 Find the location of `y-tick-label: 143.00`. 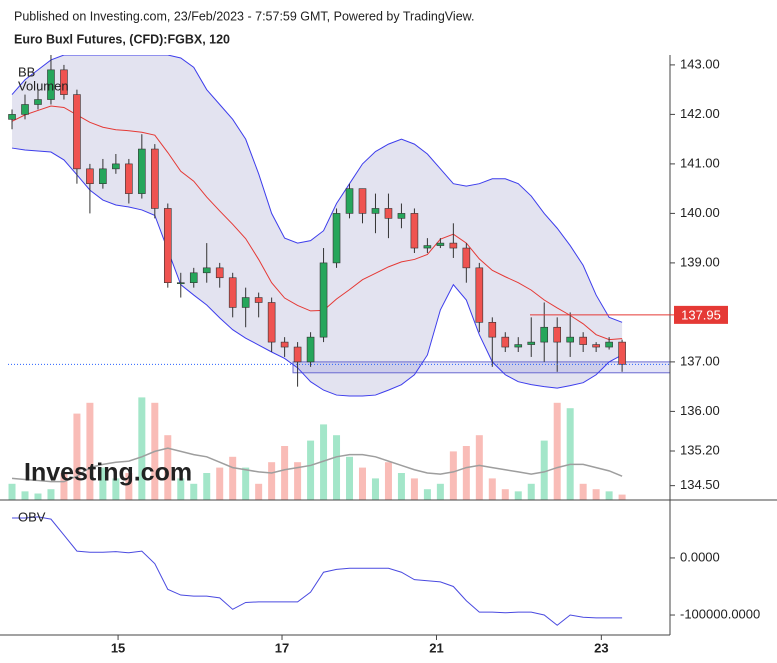

y-tick-label: 143.00 is located at coordinates (700, 63).